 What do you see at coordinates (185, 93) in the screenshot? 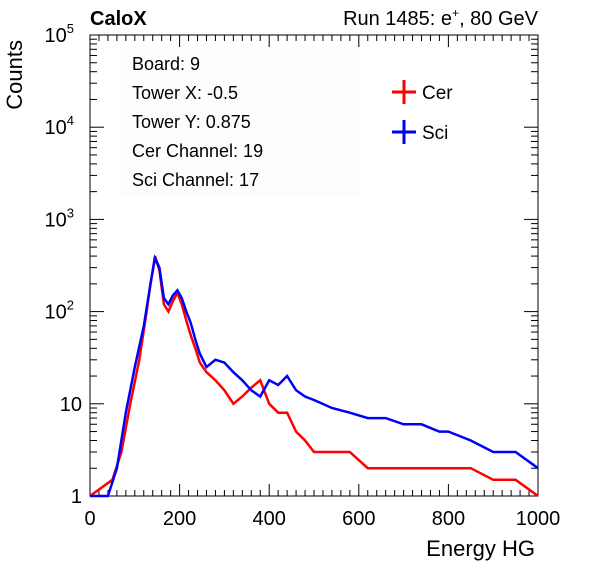
I see `info-line: Tower X: -0.5` at bounding box center [185, 93].